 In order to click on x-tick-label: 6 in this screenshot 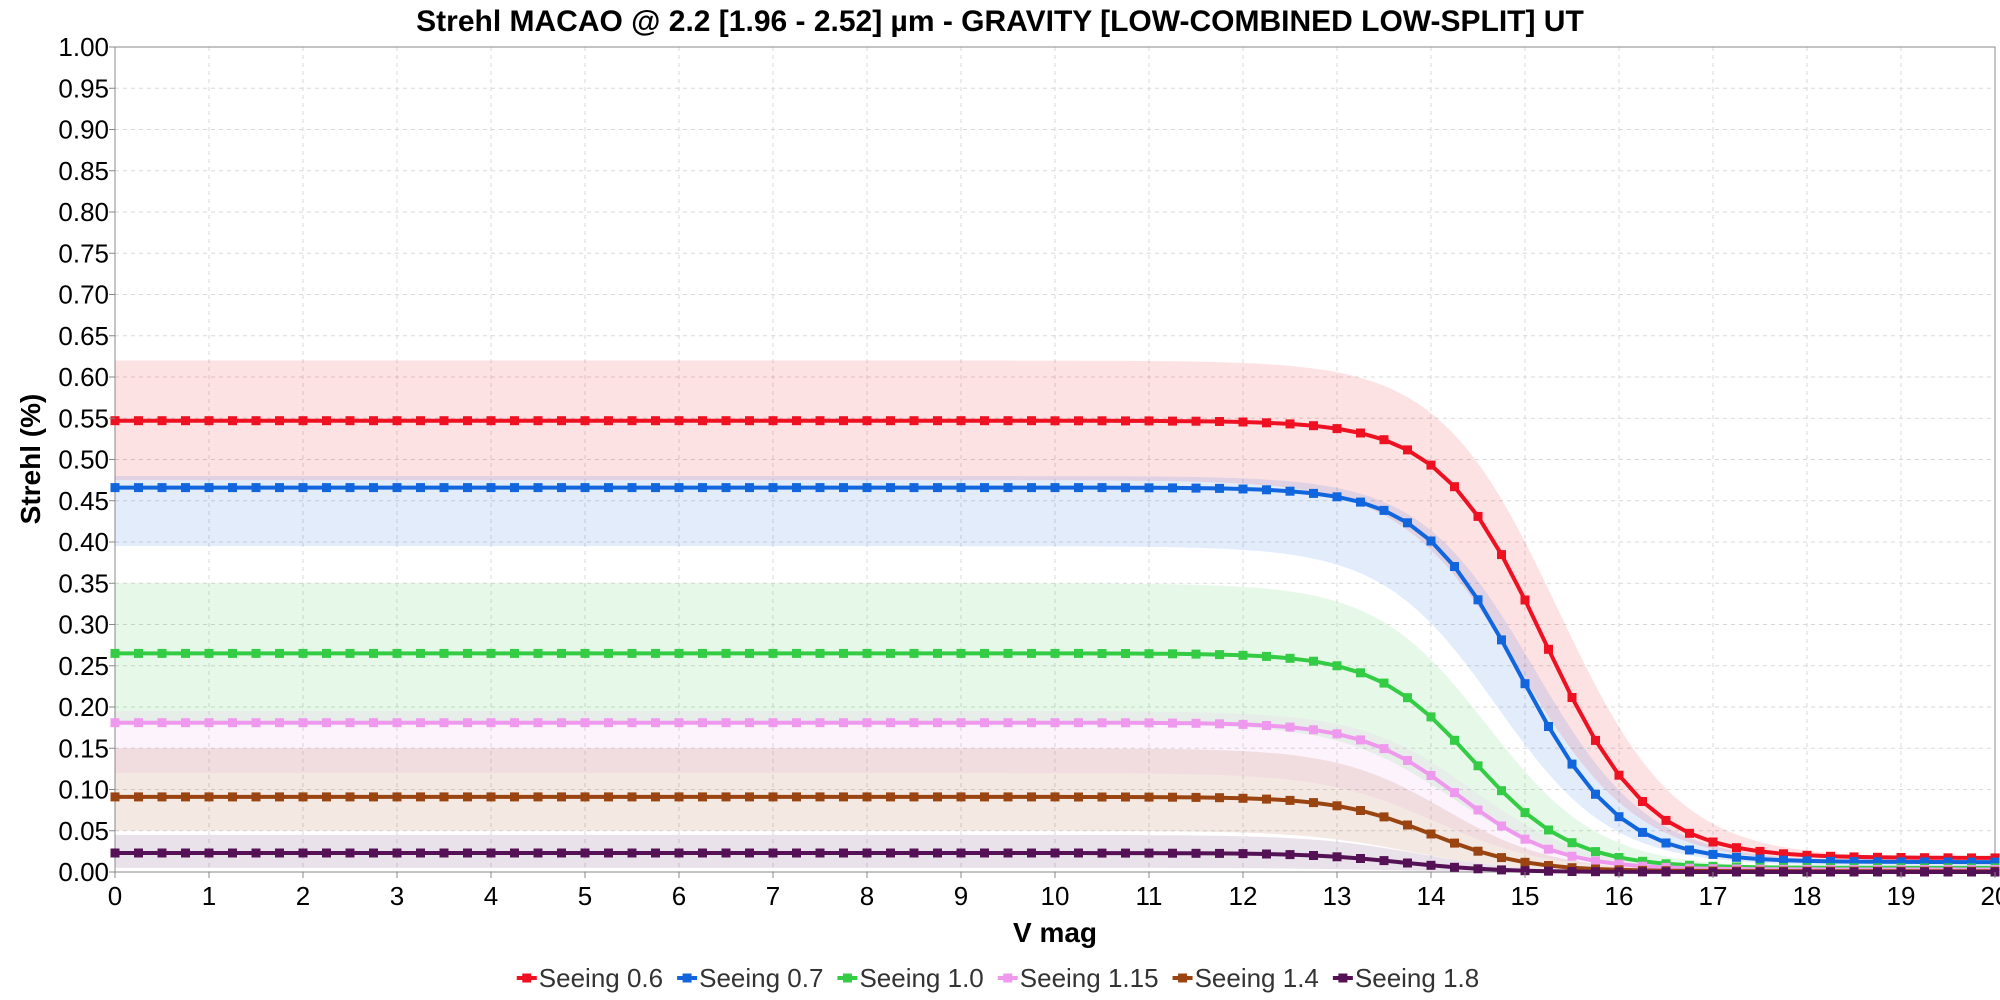, I will do `click(679, 896)`.